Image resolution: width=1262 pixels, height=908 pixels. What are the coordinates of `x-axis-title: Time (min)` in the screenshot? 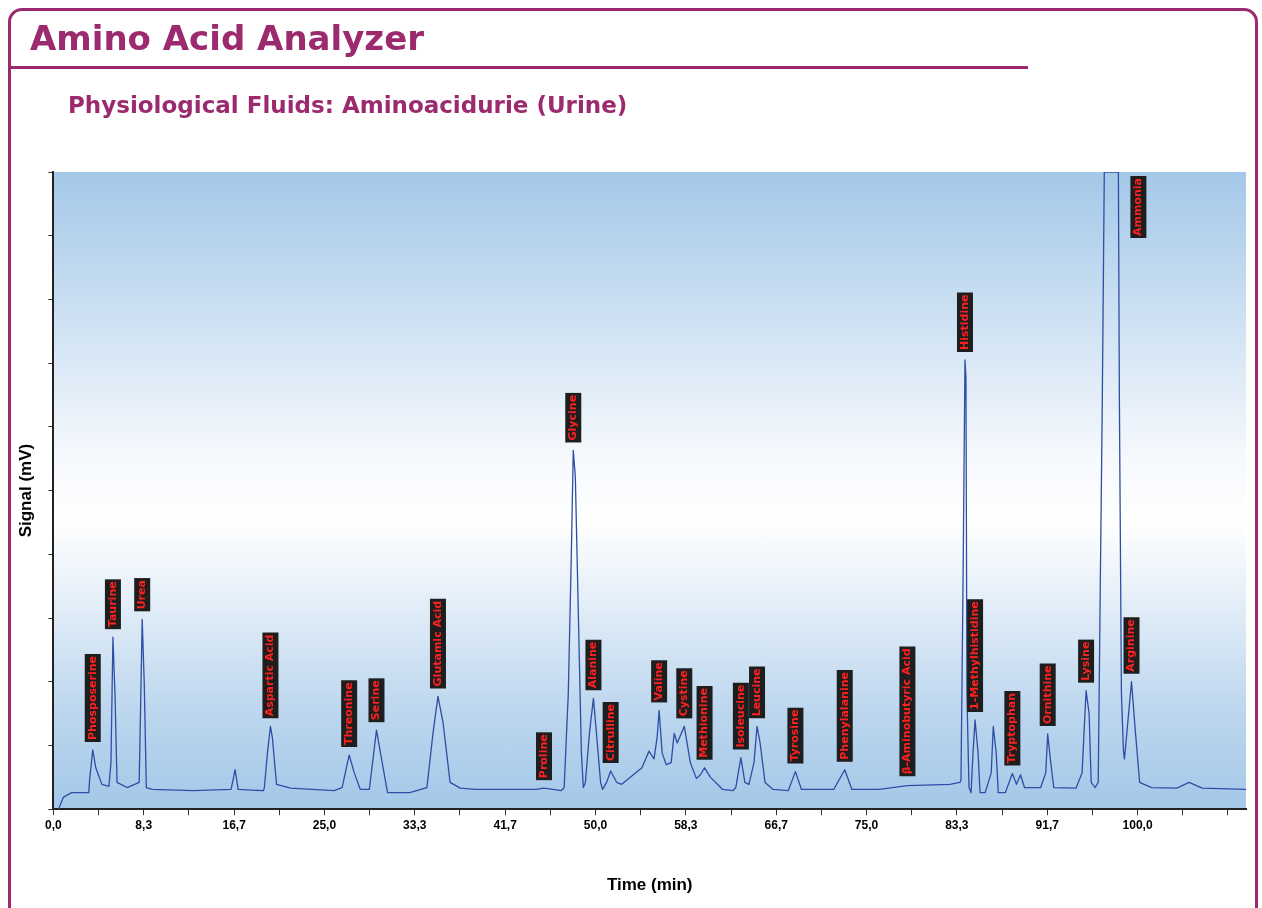 It's located at (649, 885).